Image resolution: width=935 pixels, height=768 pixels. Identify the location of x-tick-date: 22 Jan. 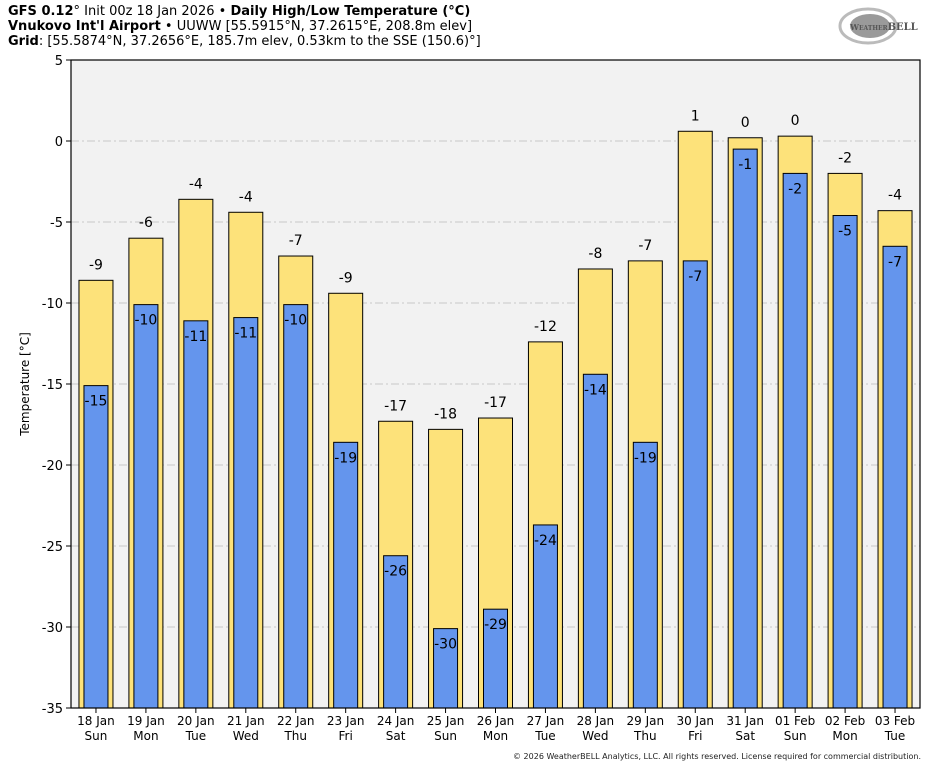
(296, 721).